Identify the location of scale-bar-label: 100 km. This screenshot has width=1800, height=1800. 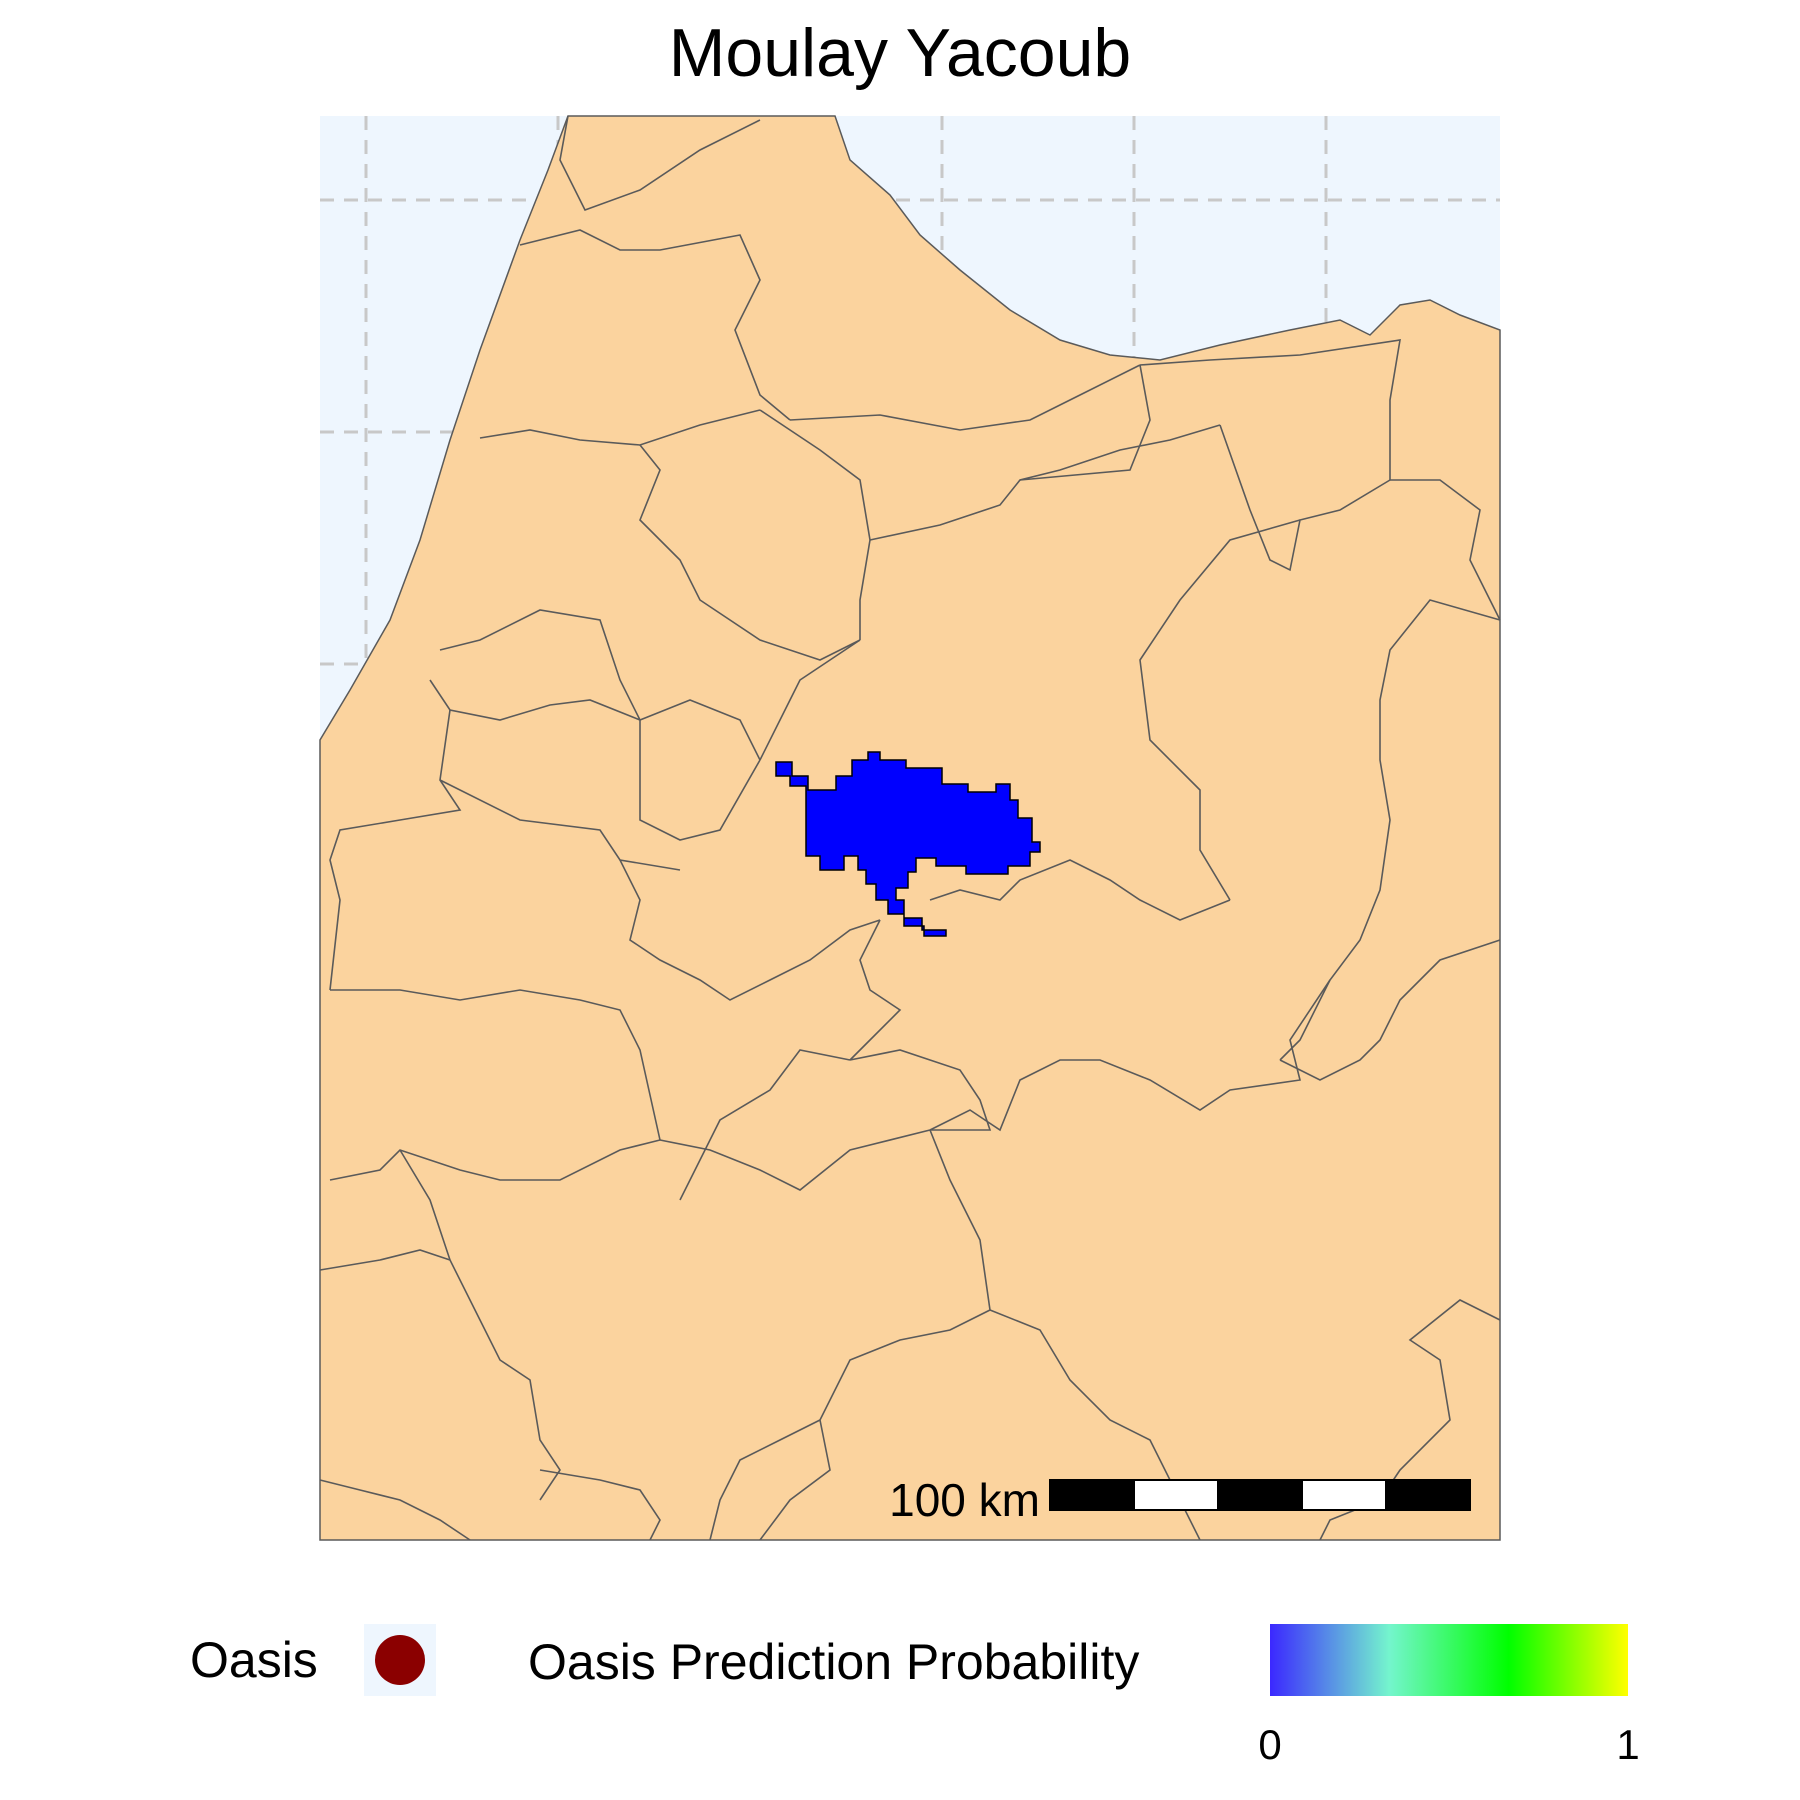
(964, 1500).